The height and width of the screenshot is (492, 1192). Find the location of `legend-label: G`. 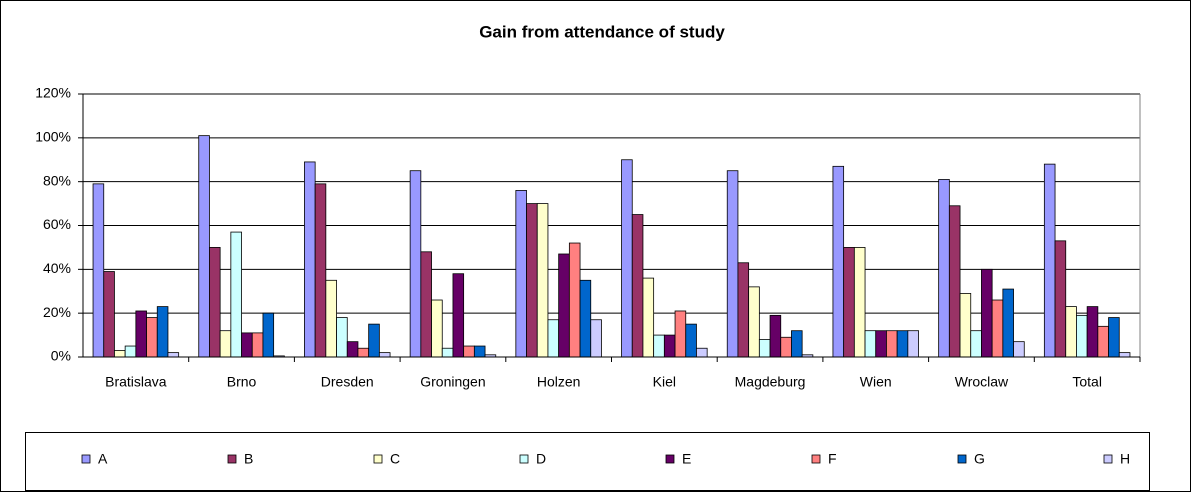

legend-label: G is located at coordinates (979, 459).